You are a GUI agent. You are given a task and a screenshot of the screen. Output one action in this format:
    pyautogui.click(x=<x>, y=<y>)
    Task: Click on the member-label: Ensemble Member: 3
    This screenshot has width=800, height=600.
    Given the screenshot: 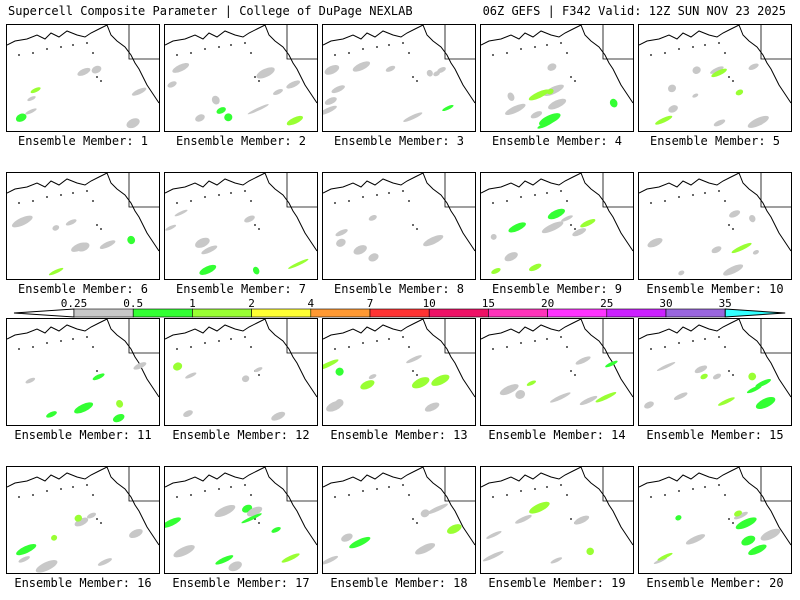 What is the action you would take?
    pyautogui.click(x=399, y=141)
    